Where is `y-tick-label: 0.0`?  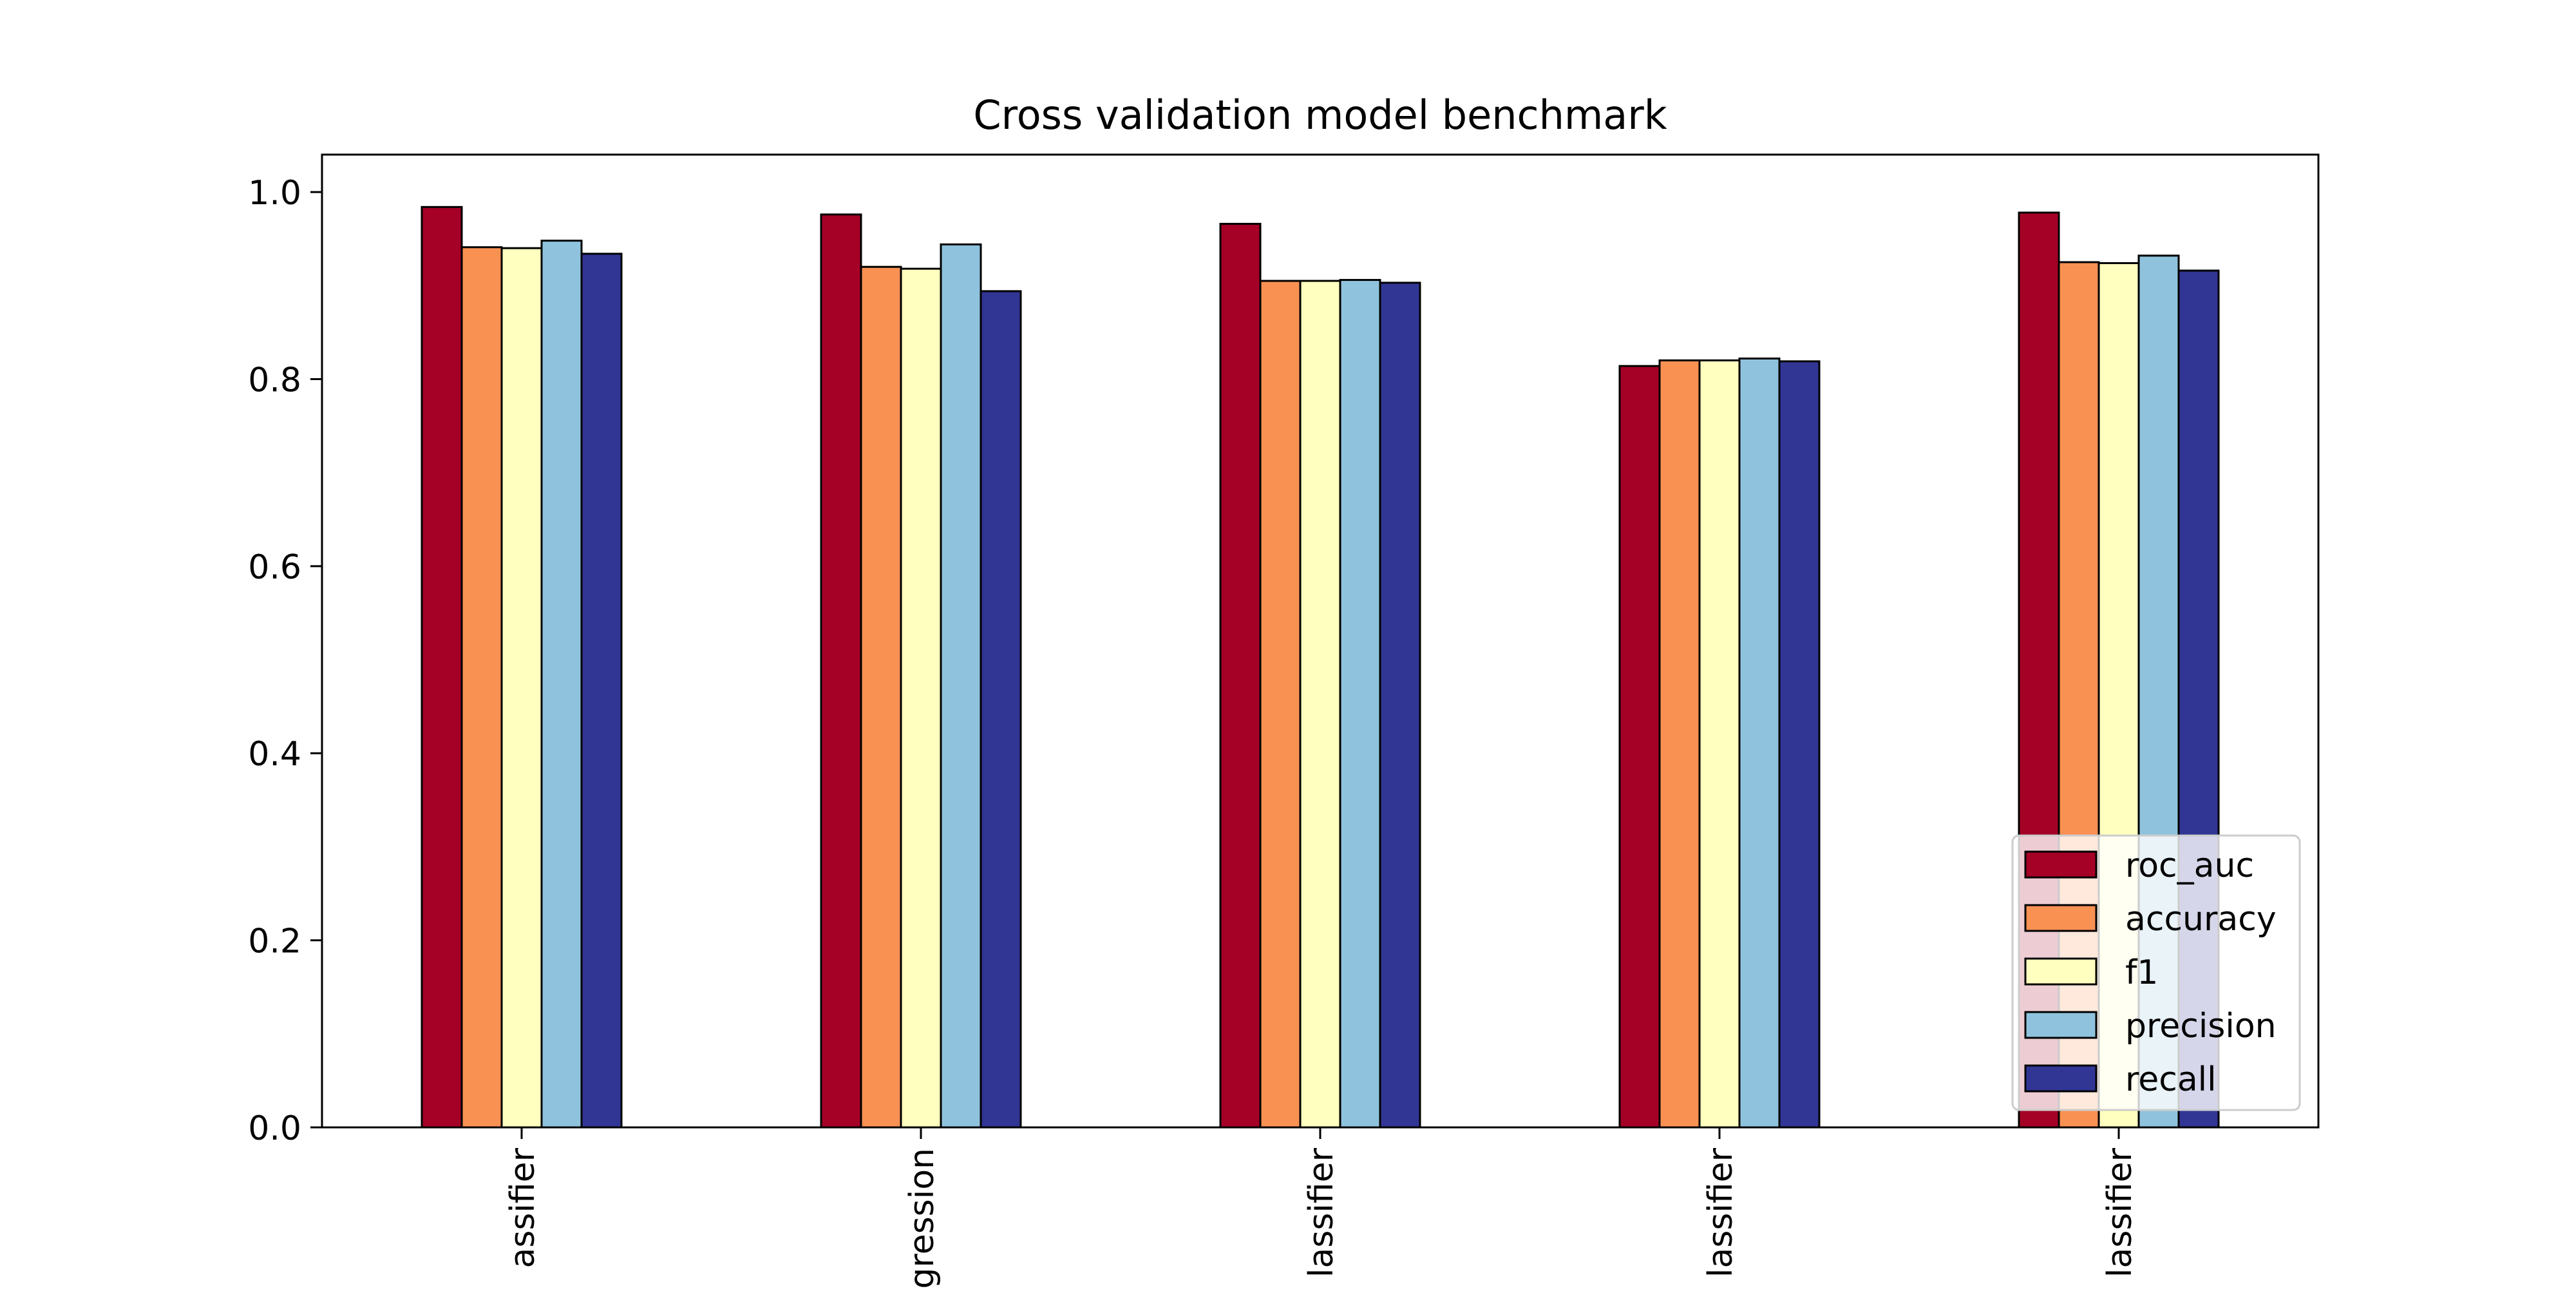 y-tick-label: 0.0 is located at coordinates (274, 1128).